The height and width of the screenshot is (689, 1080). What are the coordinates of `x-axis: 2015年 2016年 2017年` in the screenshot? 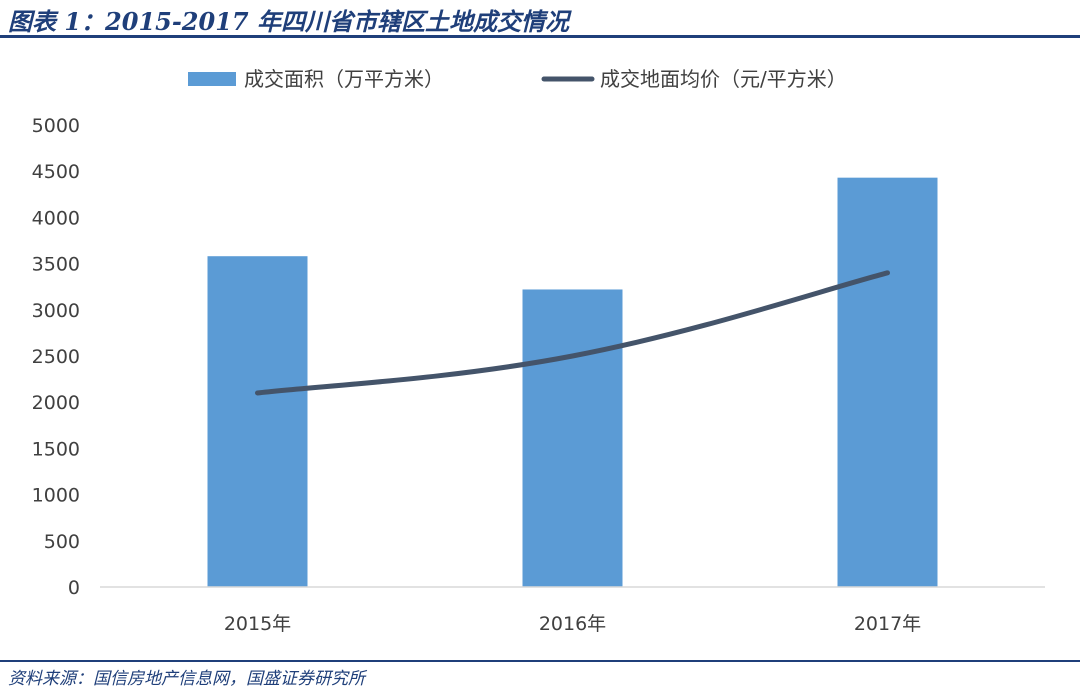 It's located at (572, 624).